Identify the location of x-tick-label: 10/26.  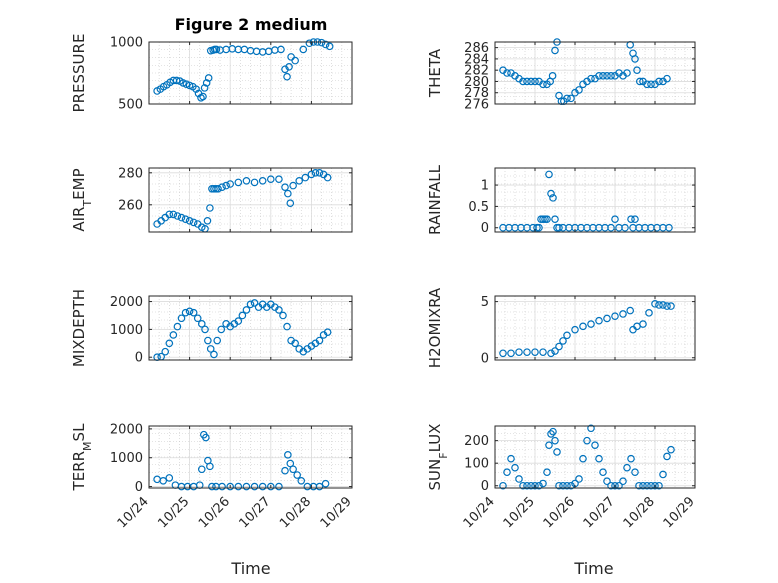
(559, 512).